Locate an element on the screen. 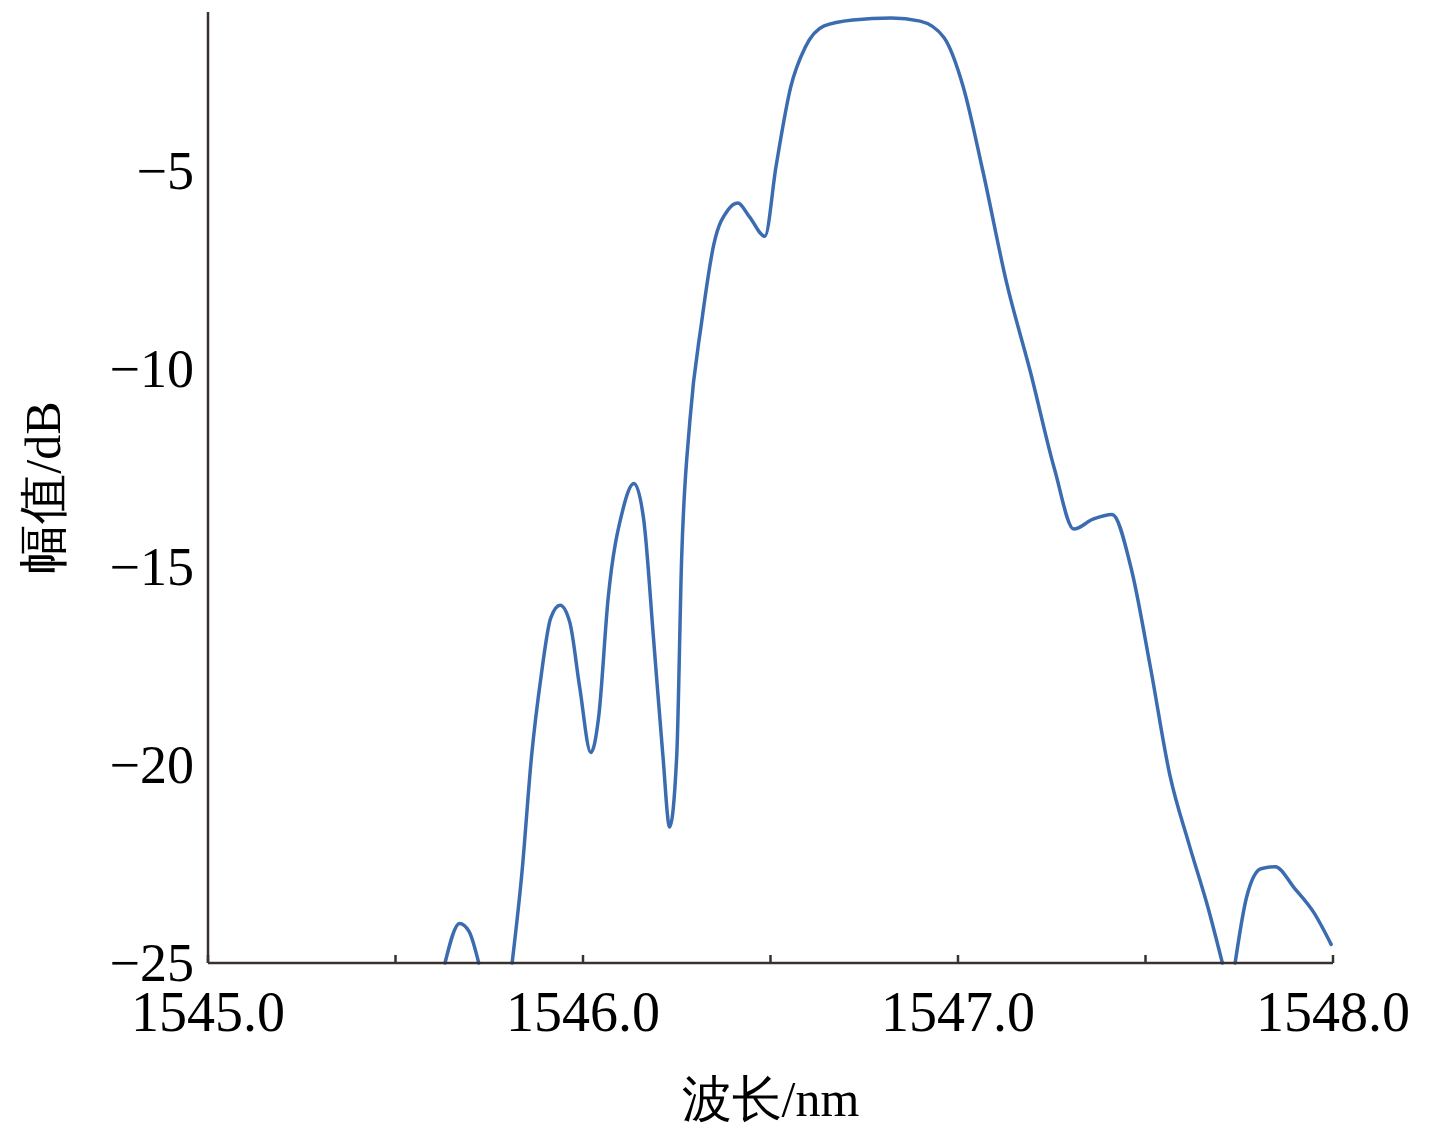 The height and width of the screenshot is (1140, 1443). x-tick-label: 1546.0 is located at coordinates (583, 1012).